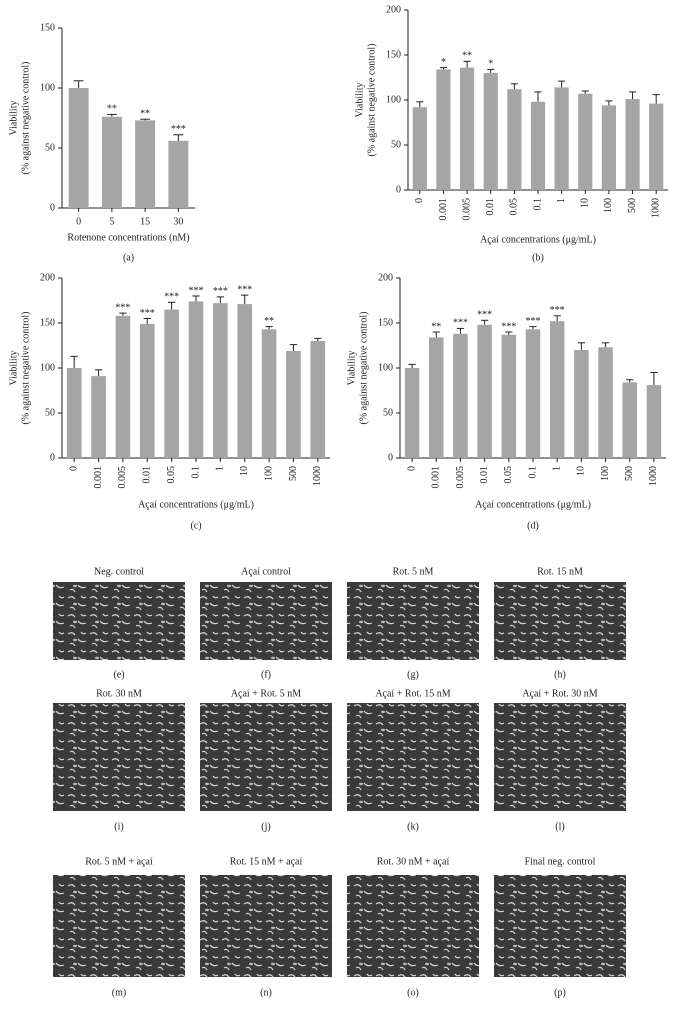  What do you see at coordinates (118, 674) in the screenshot?
I see `image-label: (e)` at bounding box center [118, 674].